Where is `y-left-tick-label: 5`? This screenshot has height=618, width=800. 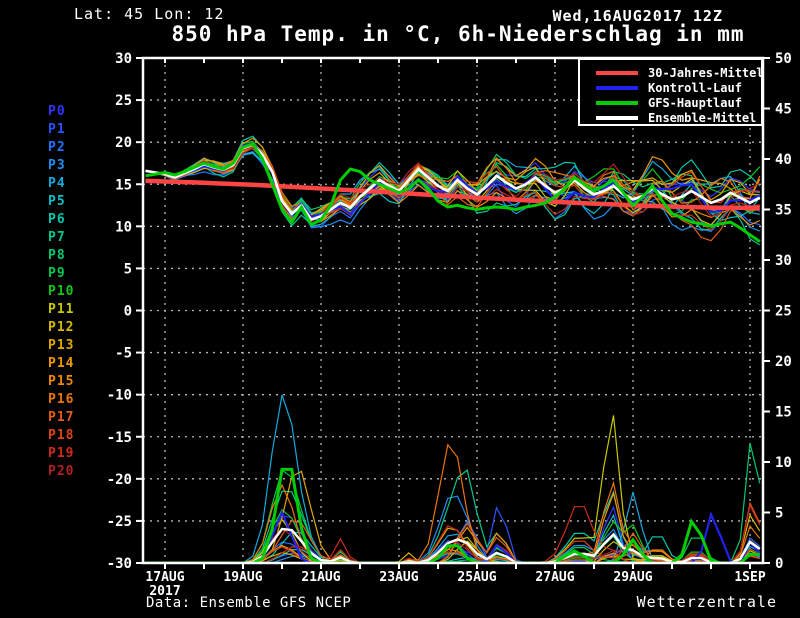 y-left-tick-label: 5 is located at coordinates (128, 269).